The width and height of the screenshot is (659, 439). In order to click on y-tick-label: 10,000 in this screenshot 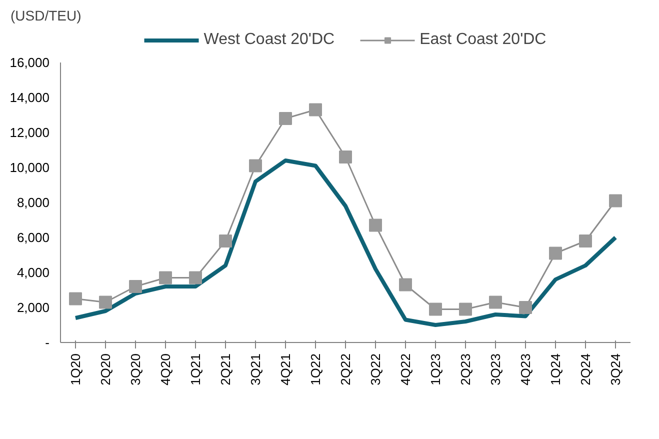, I will do `click(30, 167)`.